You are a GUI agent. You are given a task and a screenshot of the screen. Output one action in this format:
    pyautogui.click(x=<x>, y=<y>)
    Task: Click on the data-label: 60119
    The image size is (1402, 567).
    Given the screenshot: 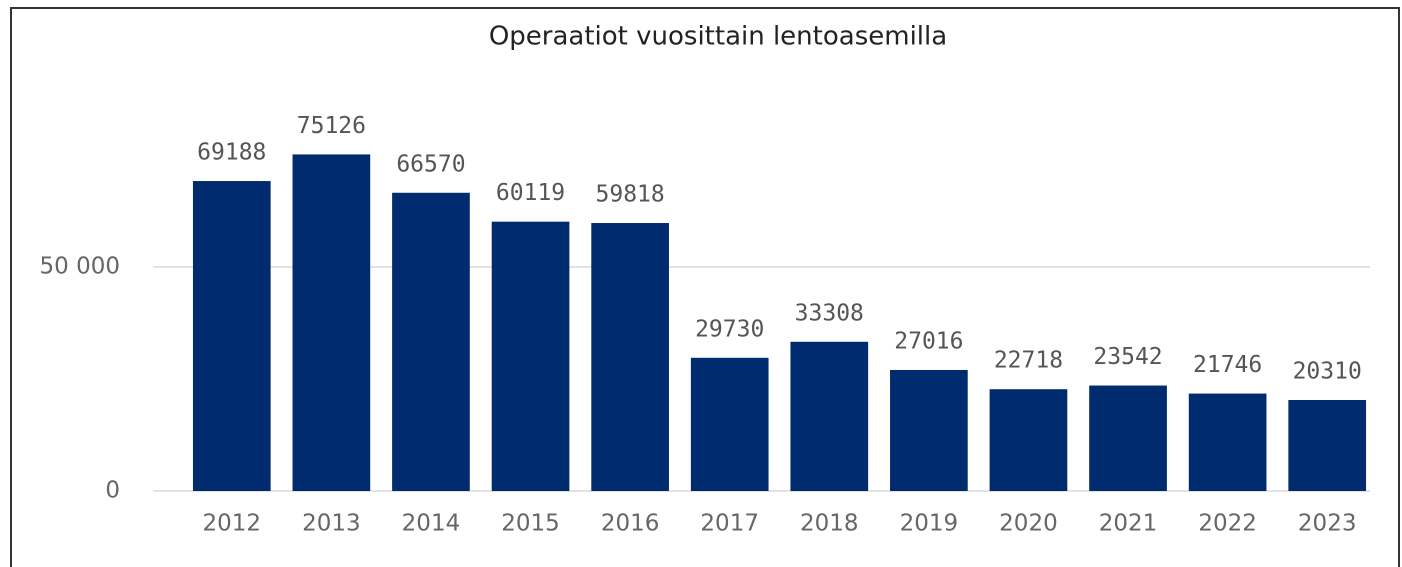 What is the action you would take?
    pyautogui.click(x=530, y=193)
    